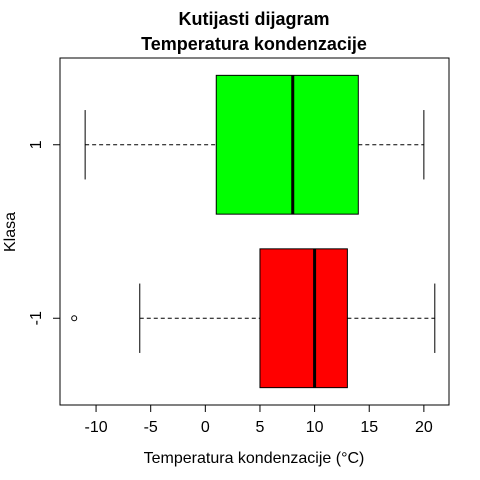 Image resolution: width=480 pixels, height=480 pixels. What do you see at coordinates (254, 44) in the screenshot?
I see `chart-title-line-2: Temperatura kondenzacije` at bounding box center [254, 44].